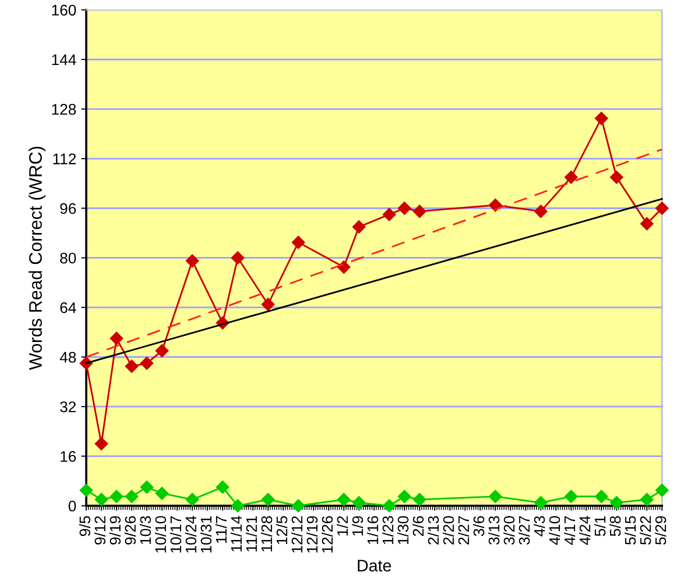  What do you see at coordinates (68, 208) in the screenshot?
I see `y-tick-label: 96` at bounding box center [68, 208].